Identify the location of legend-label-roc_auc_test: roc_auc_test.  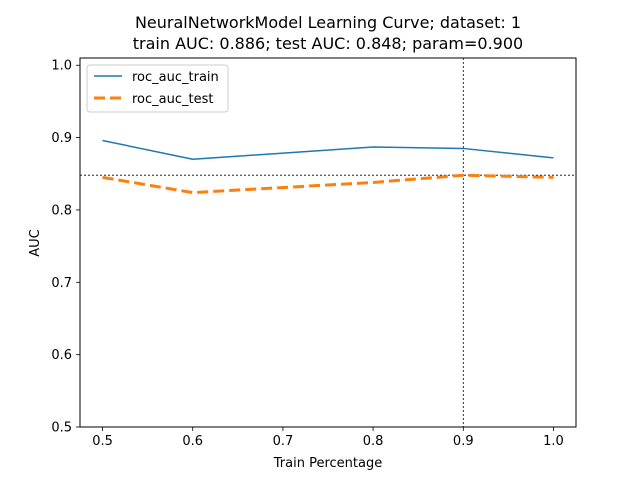
(172, 99).